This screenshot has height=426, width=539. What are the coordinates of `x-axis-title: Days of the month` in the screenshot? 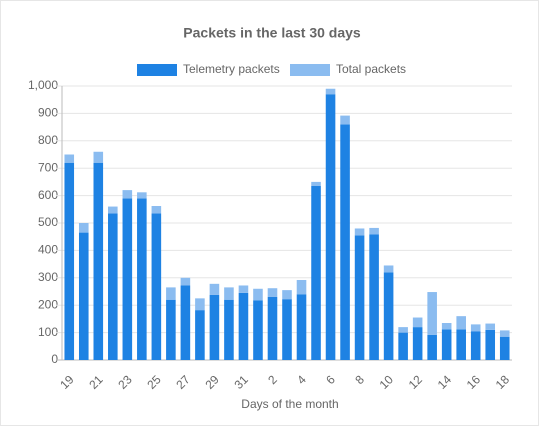 It's located at (289, 404).